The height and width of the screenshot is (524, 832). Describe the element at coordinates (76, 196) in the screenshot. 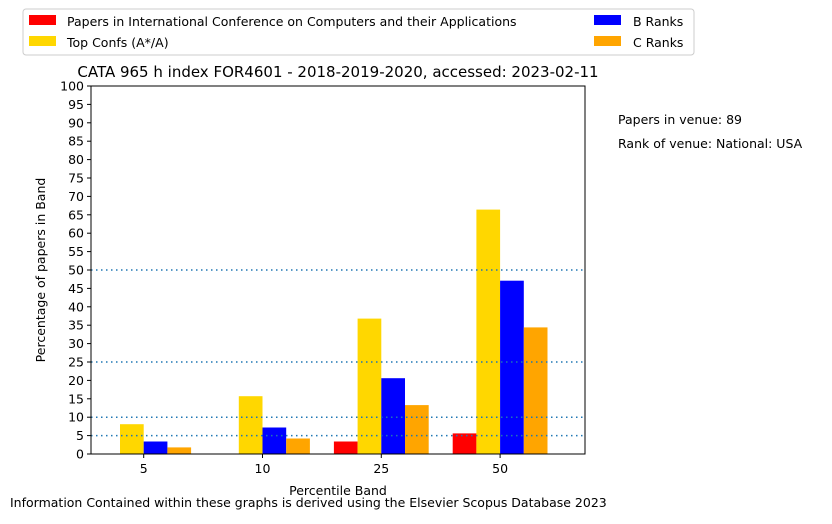

I see `y-tick-label: 70` at that location.